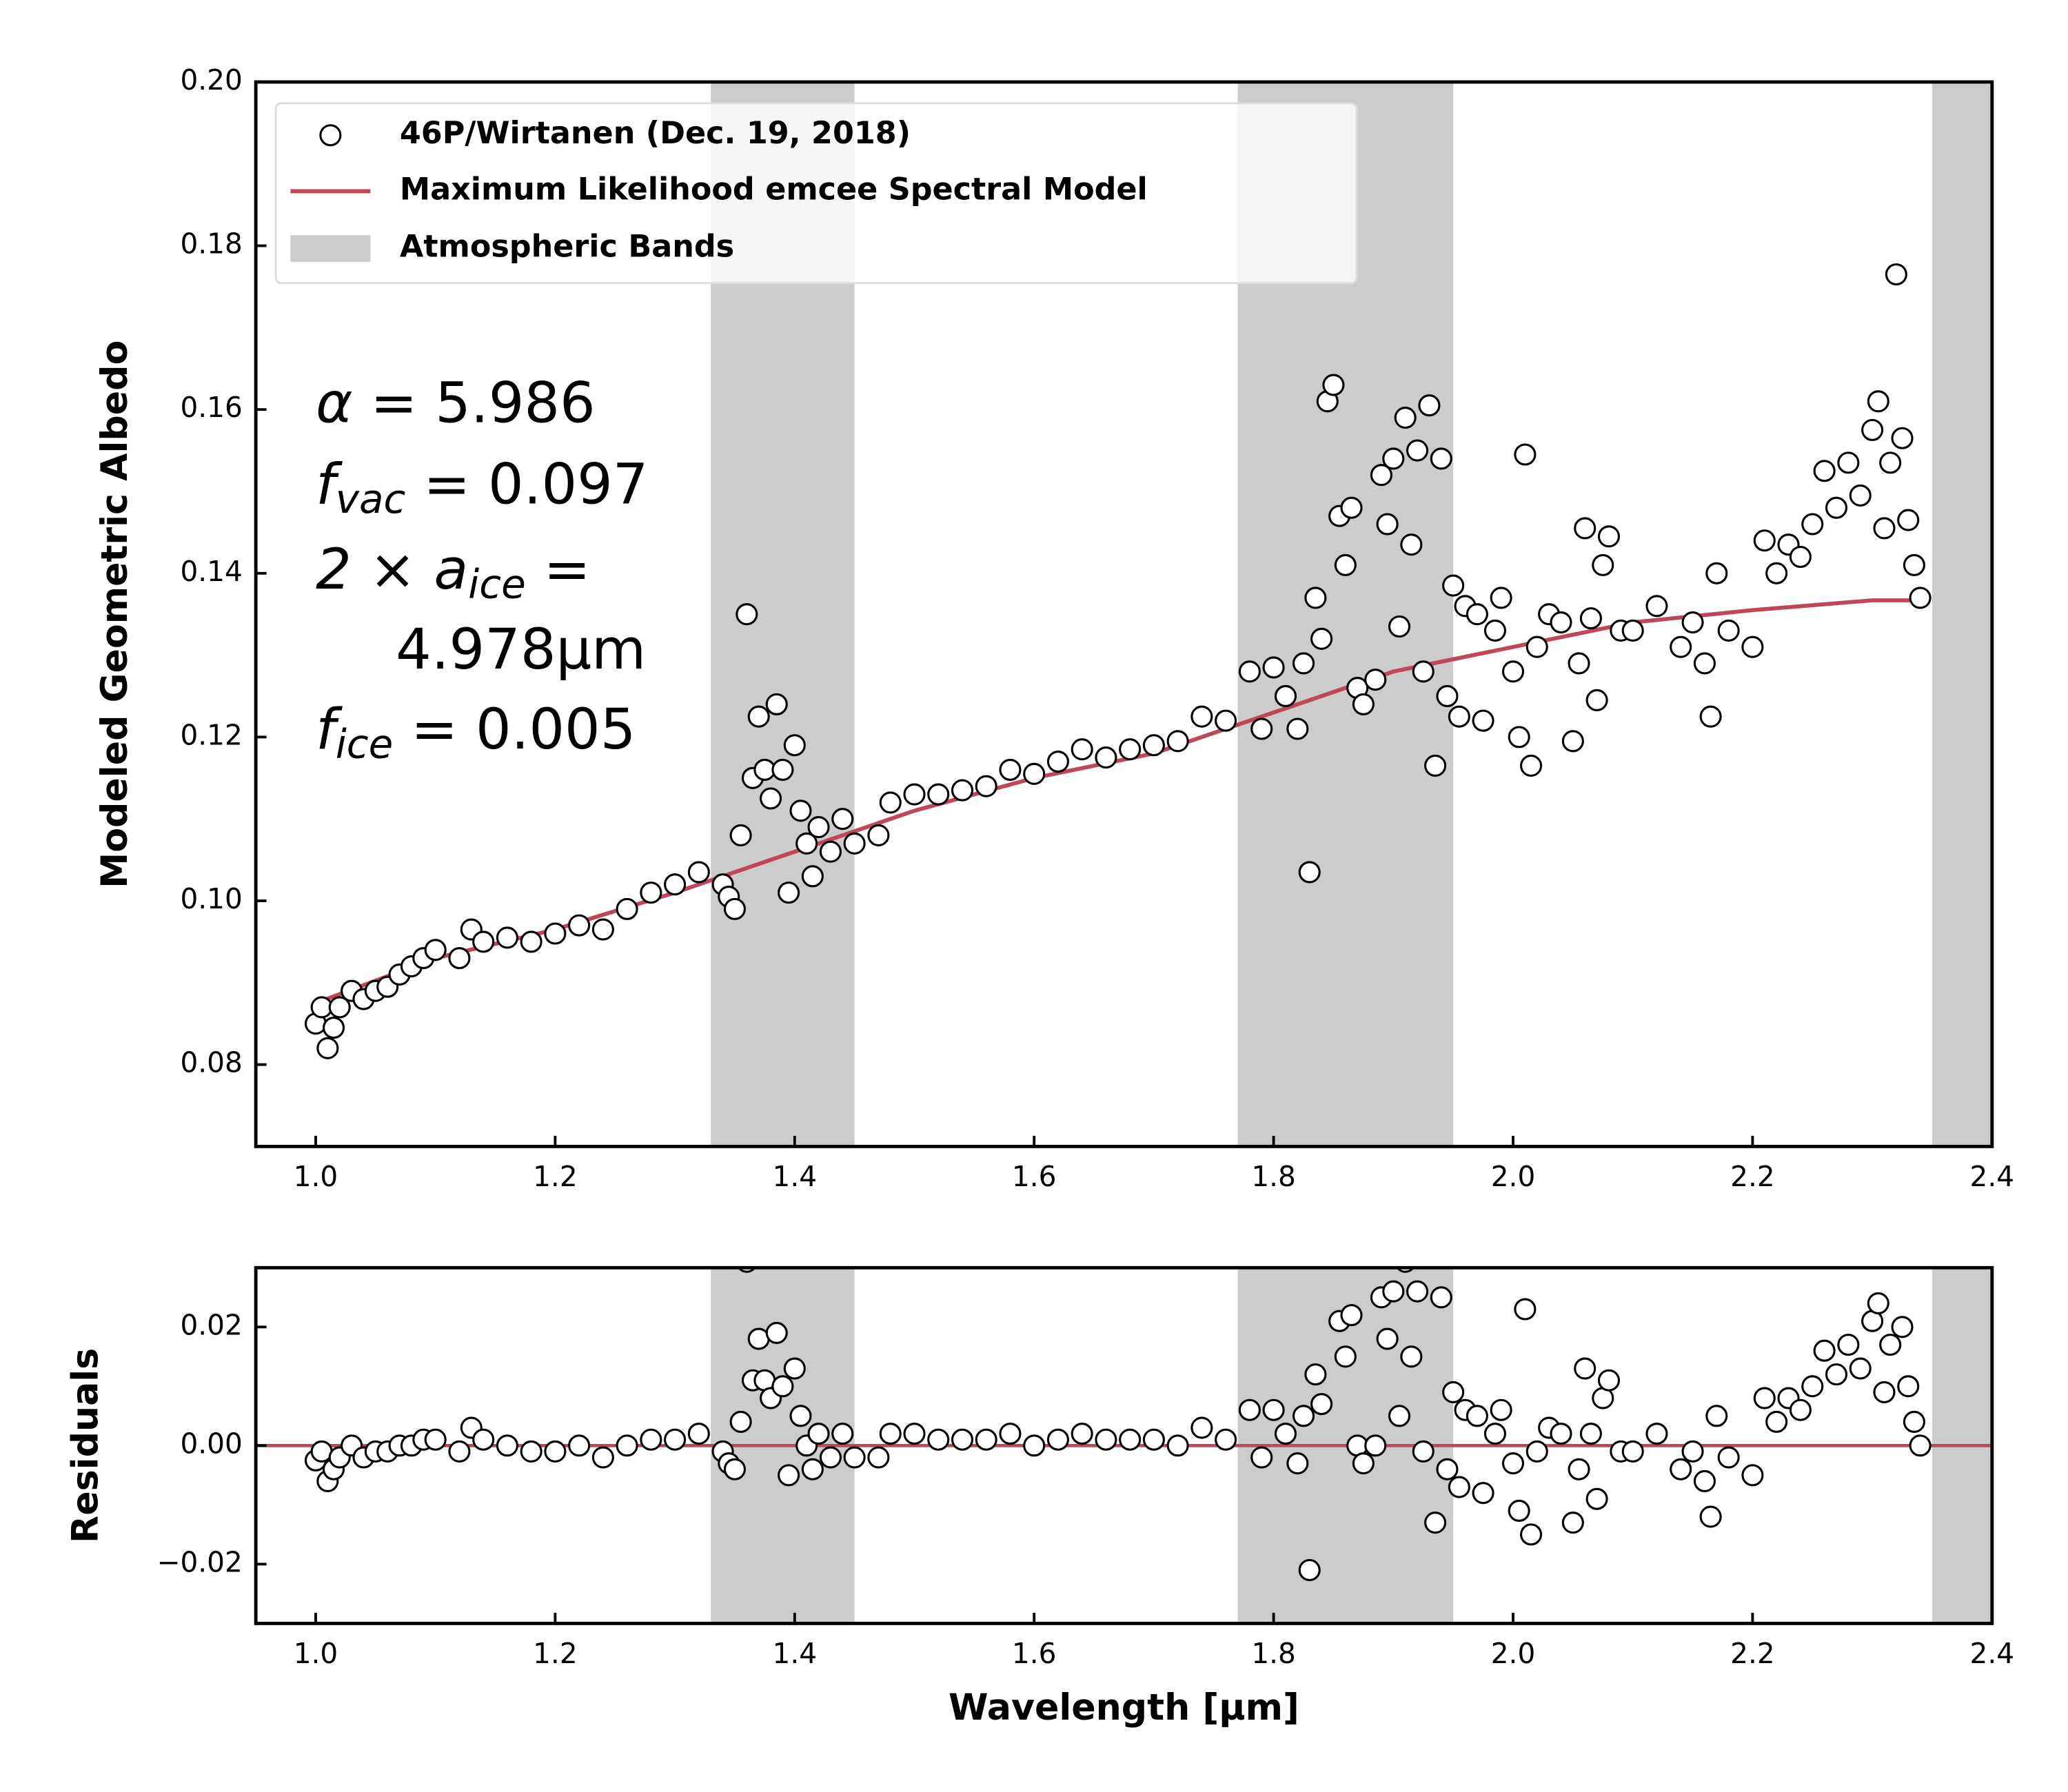  I want to click on y-tick-label: 0.10, so click(211, 898).